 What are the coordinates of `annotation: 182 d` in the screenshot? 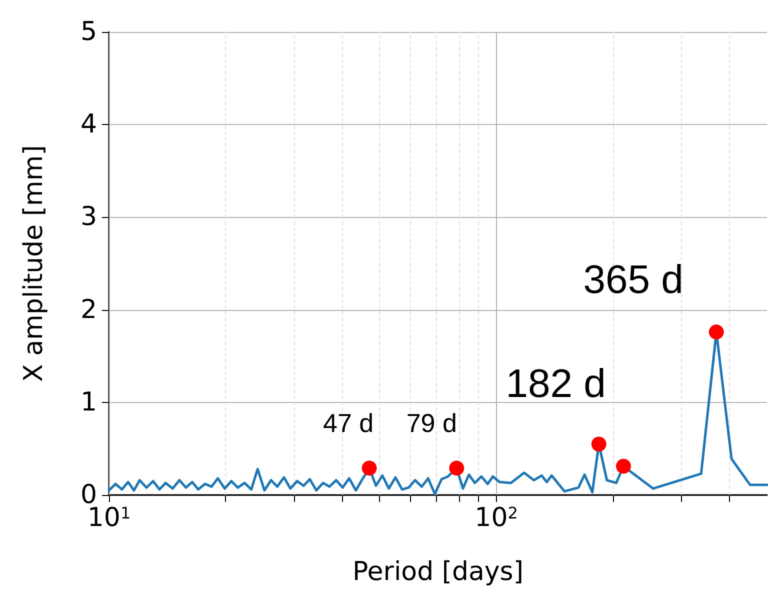 It's located at (556, 384).